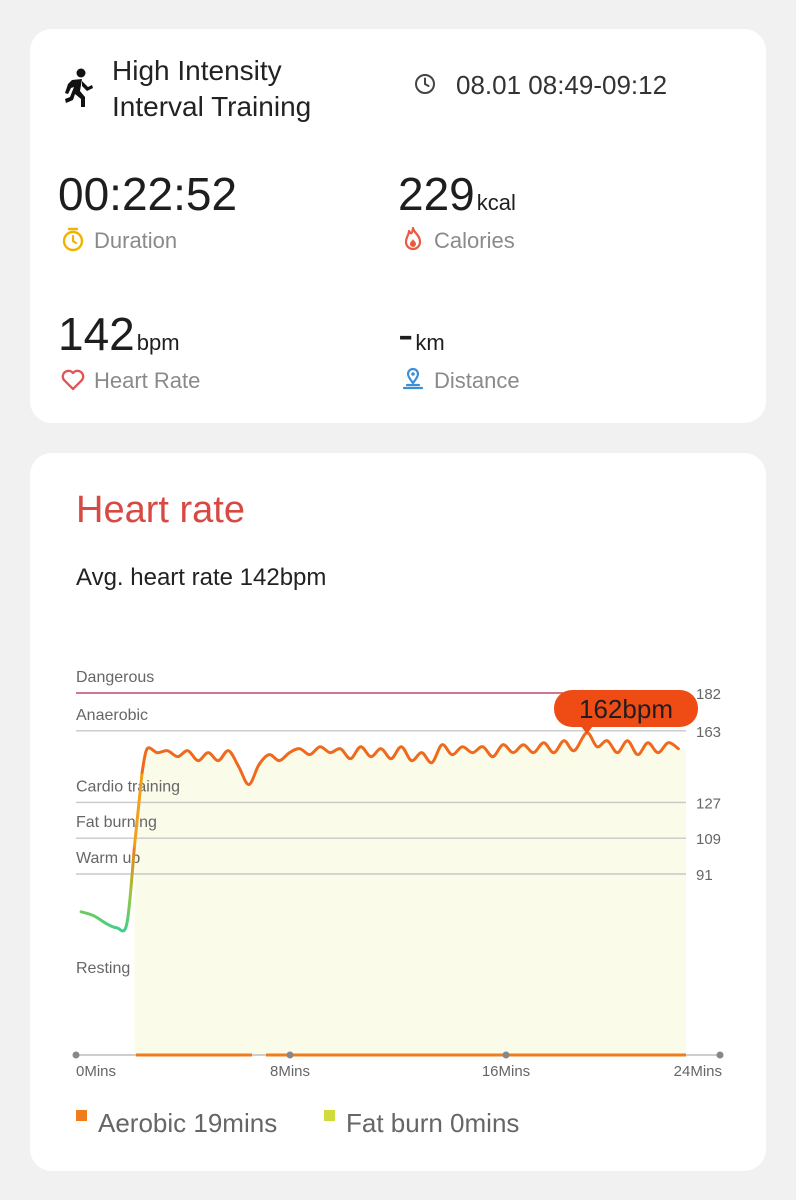 The image size is (796, 1200). I want to click on average-heart-rate: Avg. heart rate 142bpm, so click(201, 577).